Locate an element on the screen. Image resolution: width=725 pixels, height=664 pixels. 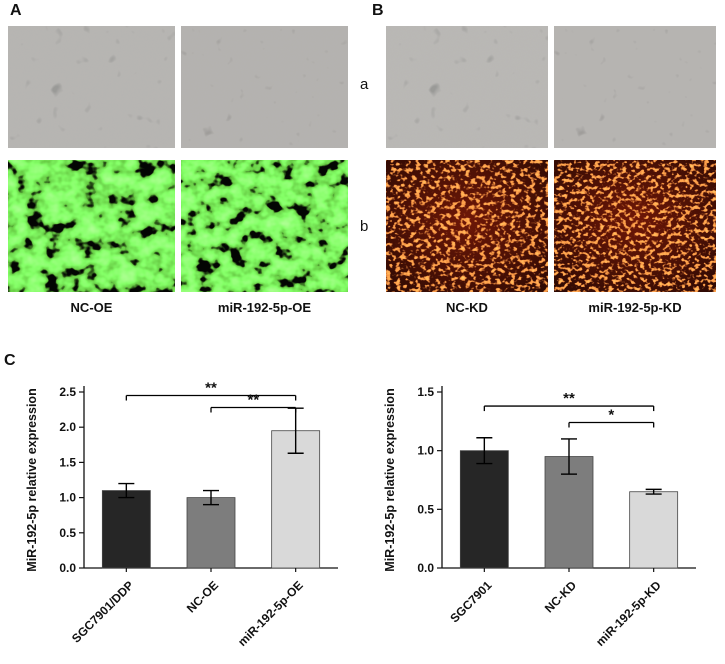
category-label: NC-KD is located at coordinates (560, 596).